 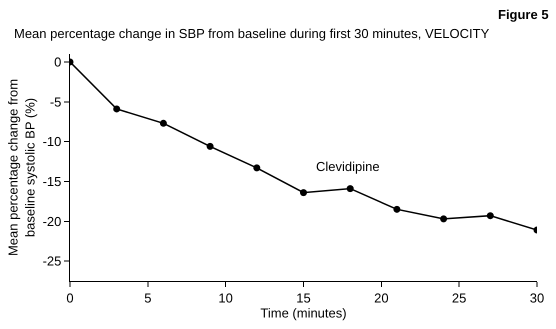 What do you see at coordinates (348, 166) in the screenshot?
I see `series-label: Clevidipine` at bounding box center [348, 166].